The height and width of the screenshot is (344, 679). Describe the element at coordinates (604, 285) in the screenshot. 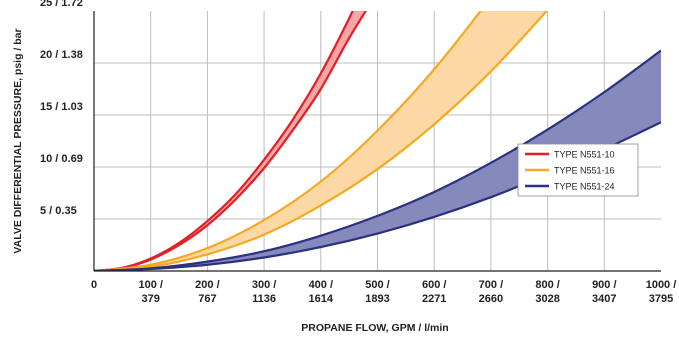

I see `x-tick-label: 900 /` at that location.